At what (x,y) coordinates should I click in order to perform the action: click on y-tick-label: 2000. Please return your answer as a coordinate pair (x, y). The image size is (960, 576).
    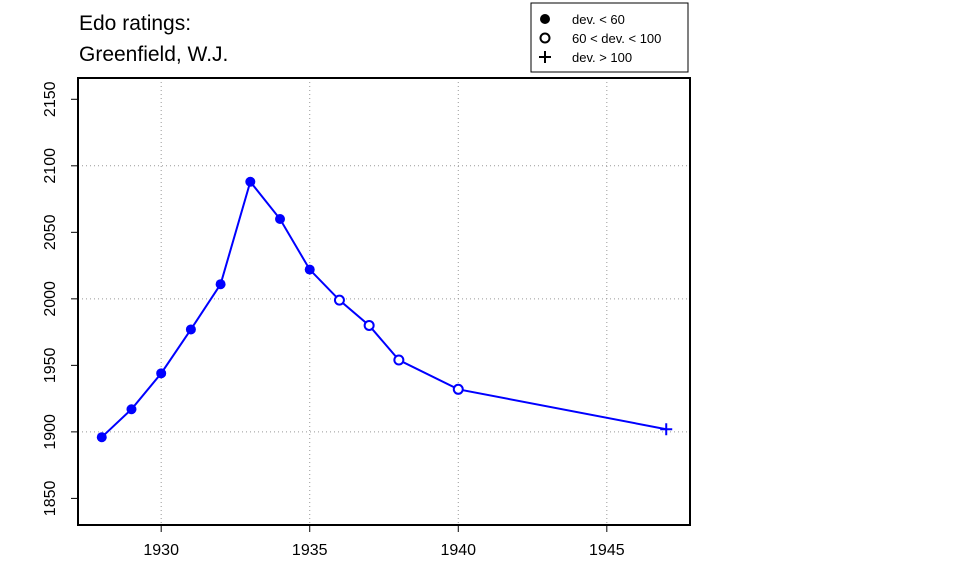
    Looking at the image, I should click on (50, 299).